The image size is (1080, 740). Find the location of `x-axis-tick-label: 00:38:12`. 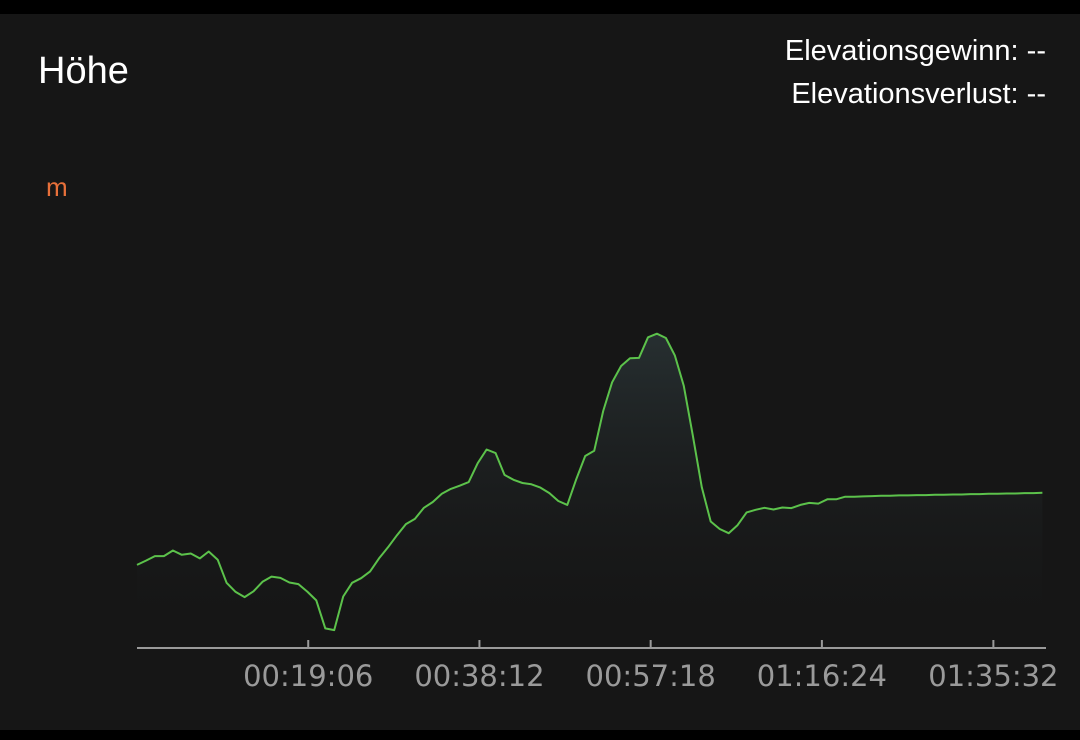

x-axis-tick-label: 00:38:12 is located at coordinates (479, 676).